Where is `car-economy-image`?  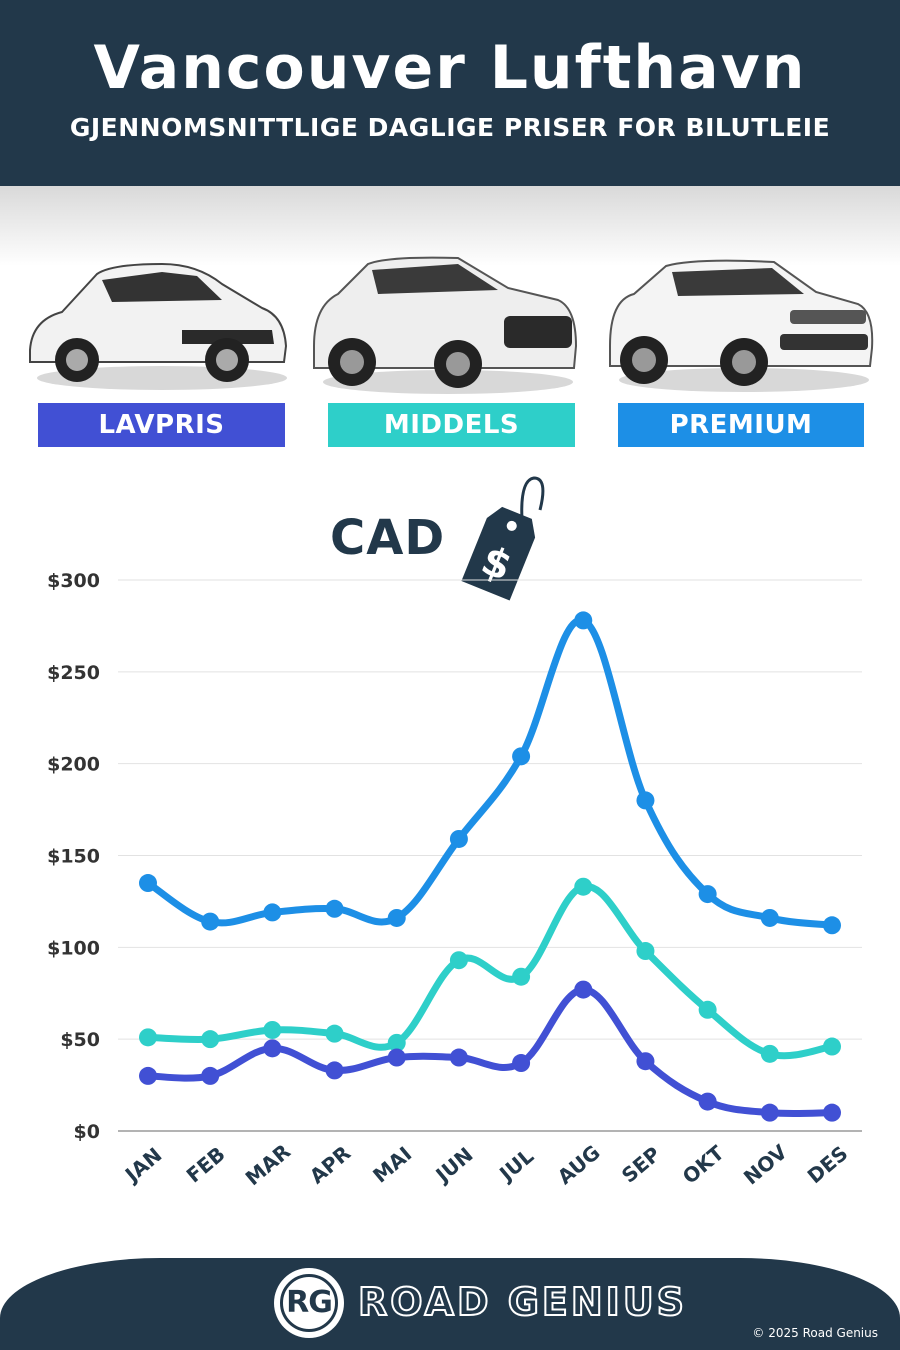 car-economy-image is located at coordinates (157, 325).